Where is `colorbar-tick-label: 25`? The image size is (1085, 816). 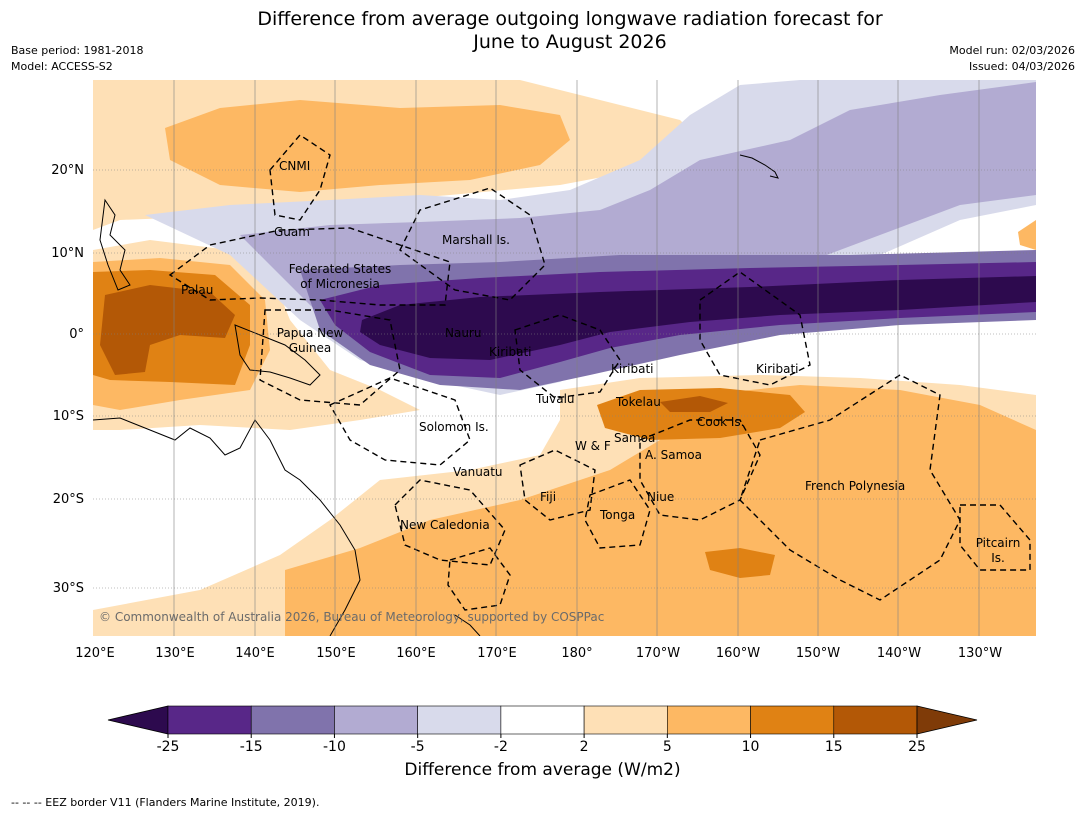
colorbar-tick-label: 25 is located at coordinates (917, 747).